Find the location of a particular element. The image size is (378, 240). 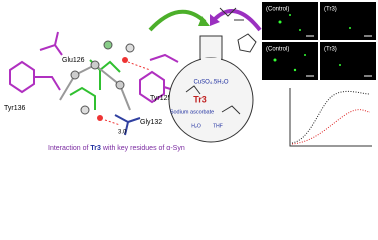

product: Tr3 is located at coordinates (200, 99).